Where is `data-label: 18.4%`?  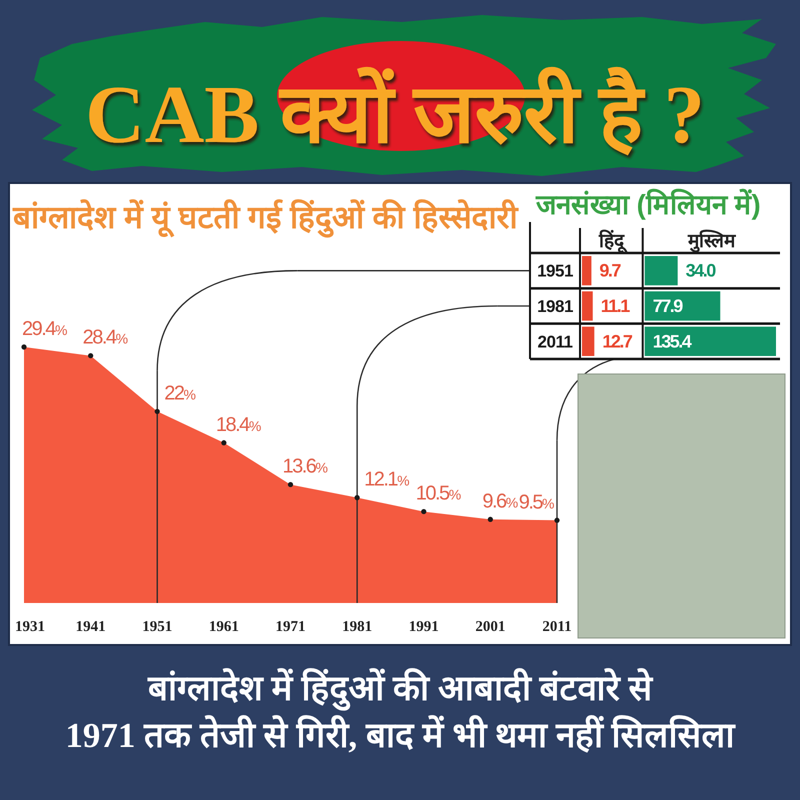 data-label: 18.4% is located at coordinates (238, 425).